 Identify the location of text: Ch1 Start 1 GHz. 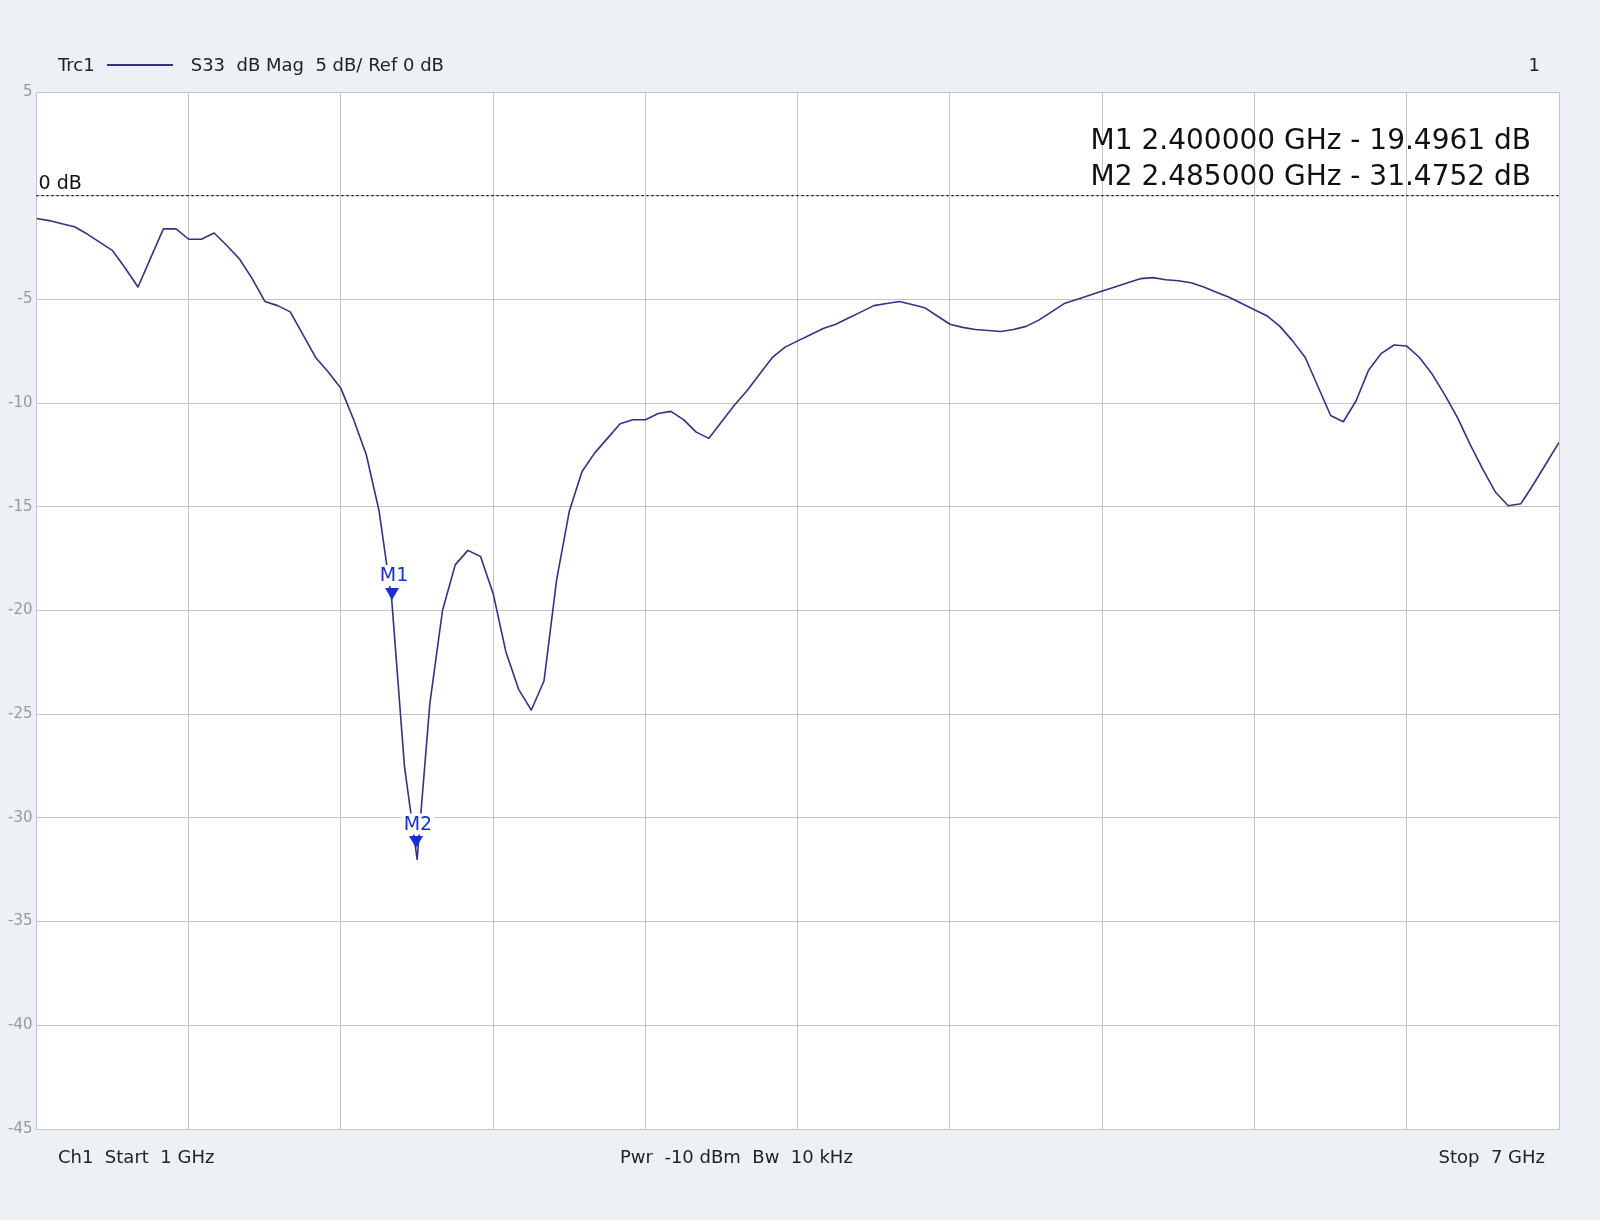
(136, 1156).